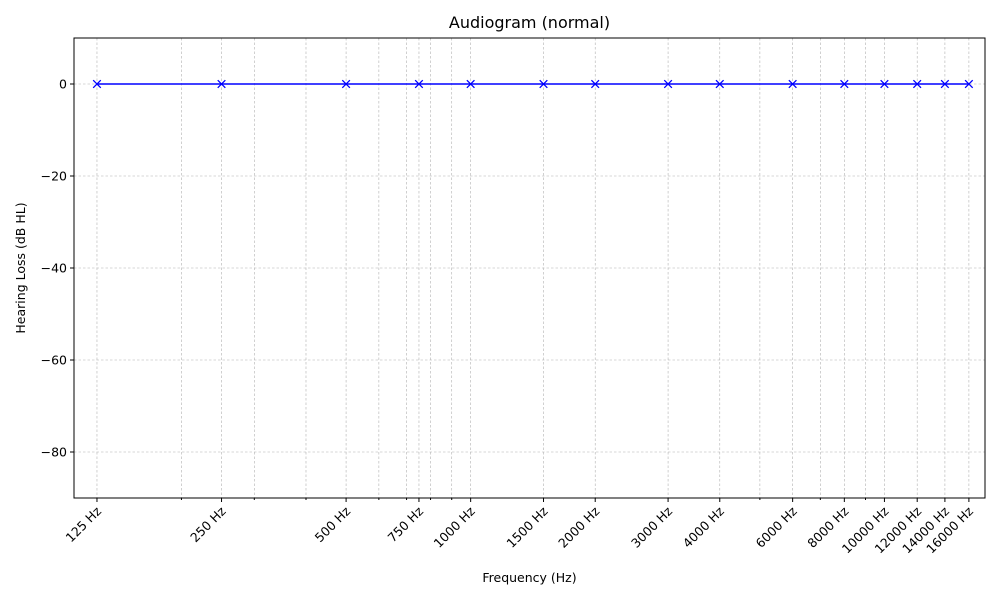  Describe the element at coordinates (533, 84) in the screenshot. I see `series-layer` at that location.